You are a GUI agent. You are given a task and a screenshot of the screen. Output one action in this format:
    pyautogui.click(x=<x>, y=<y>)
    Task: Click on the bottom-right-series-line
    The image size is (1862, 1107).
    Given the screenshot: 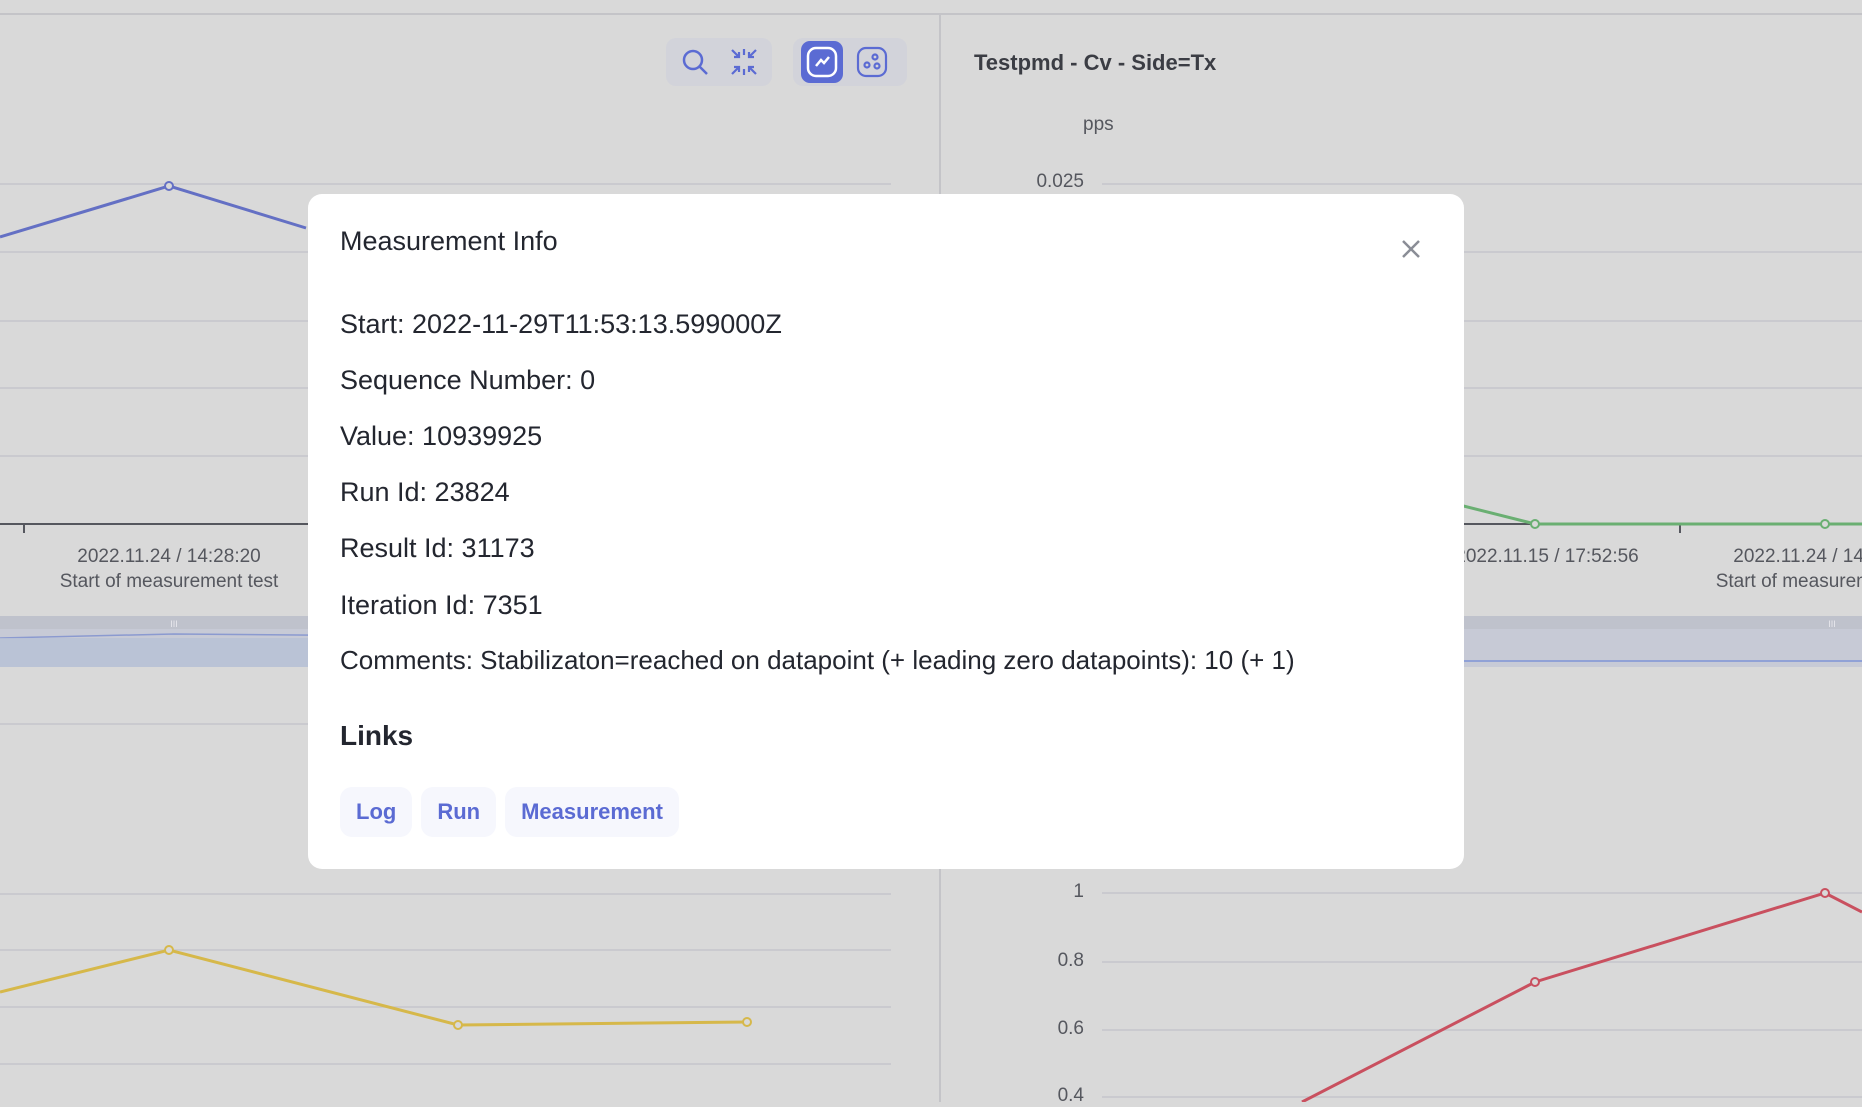 What is the action you would take?
    pyautogui.click(x=1581, y=996)
    